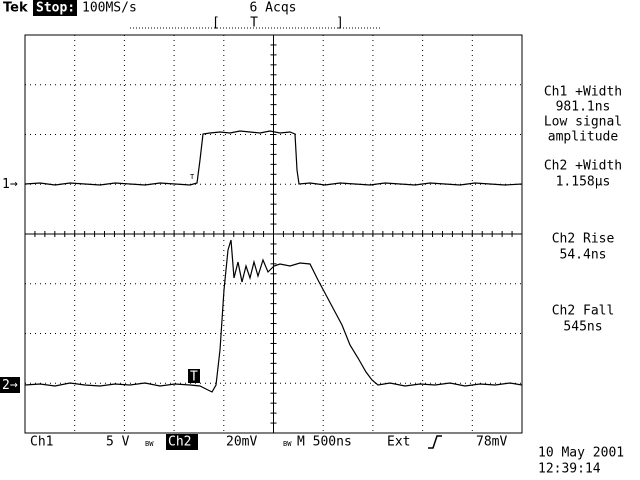 This screenshot has width=640, height=480. I want to click on trigger-position: T, so click(254, 23).